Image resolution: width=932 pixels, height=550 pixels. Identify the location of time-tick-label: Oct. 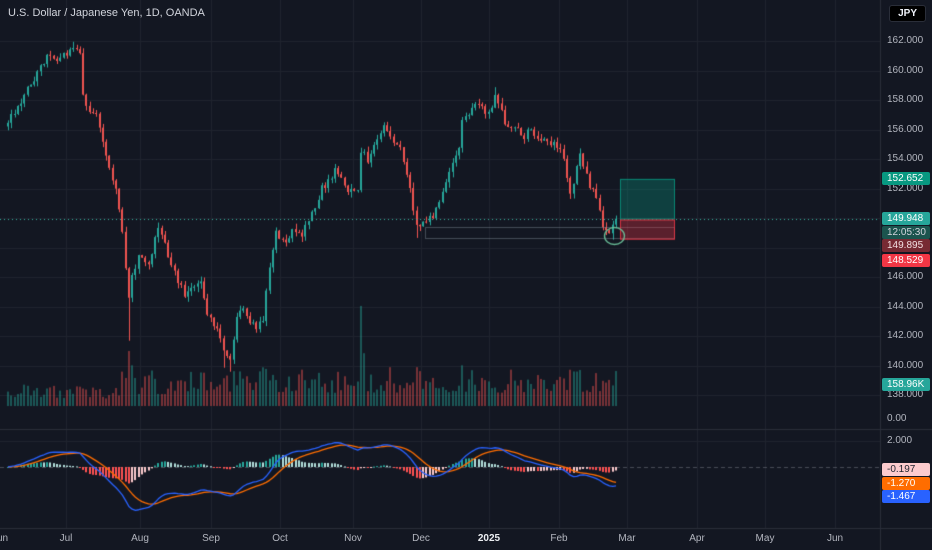
(280, 538).